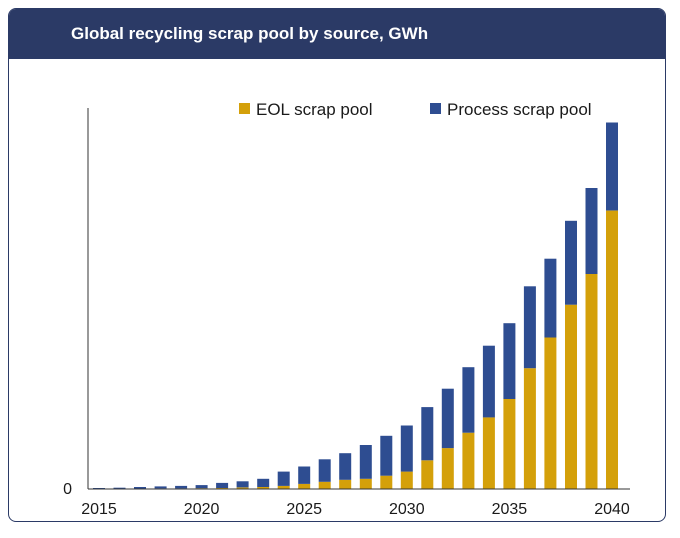 The image size is (680, 538). Describe the element at coordinates (550, 413) in the screenshot. I see `bar-eol-2037` at that location.